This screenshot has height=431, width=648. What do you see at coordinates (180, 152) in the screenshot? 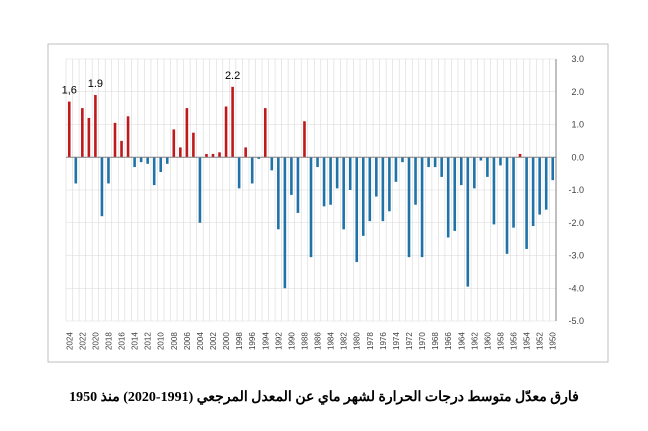
I see `bar-2007` at bounding box center [180, 152].